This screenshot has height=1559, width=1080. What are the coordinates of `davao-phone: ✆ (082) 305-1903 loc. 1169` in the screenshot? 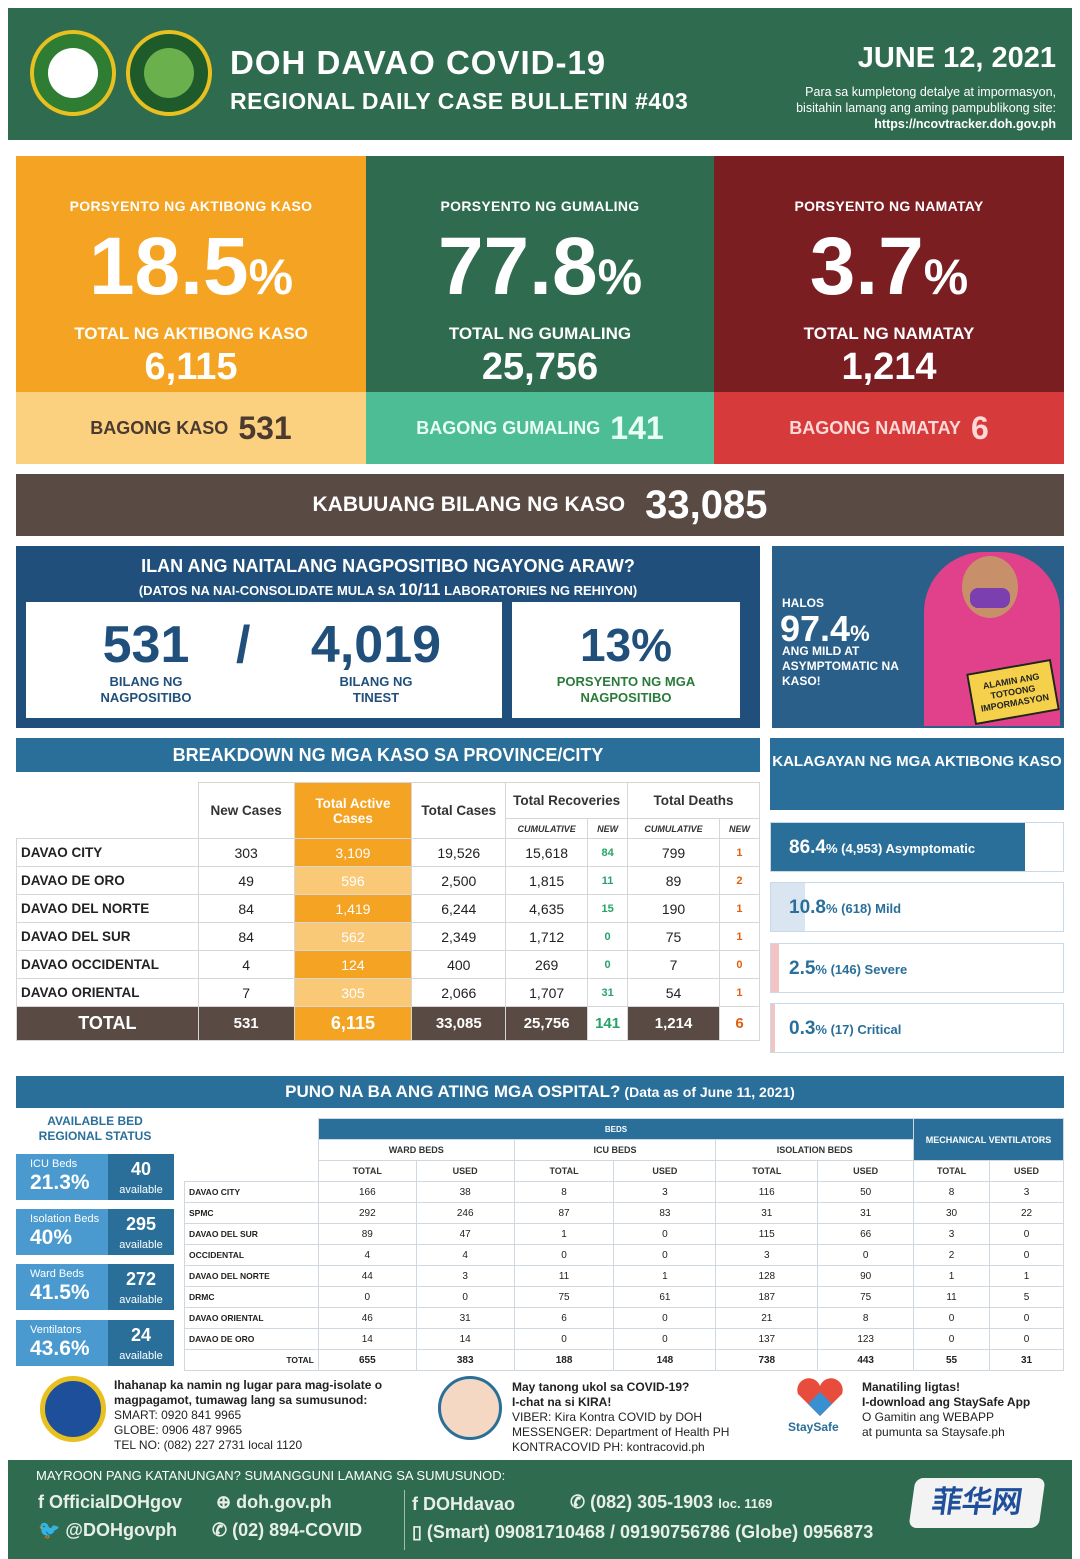 It's located at (671, 1502).